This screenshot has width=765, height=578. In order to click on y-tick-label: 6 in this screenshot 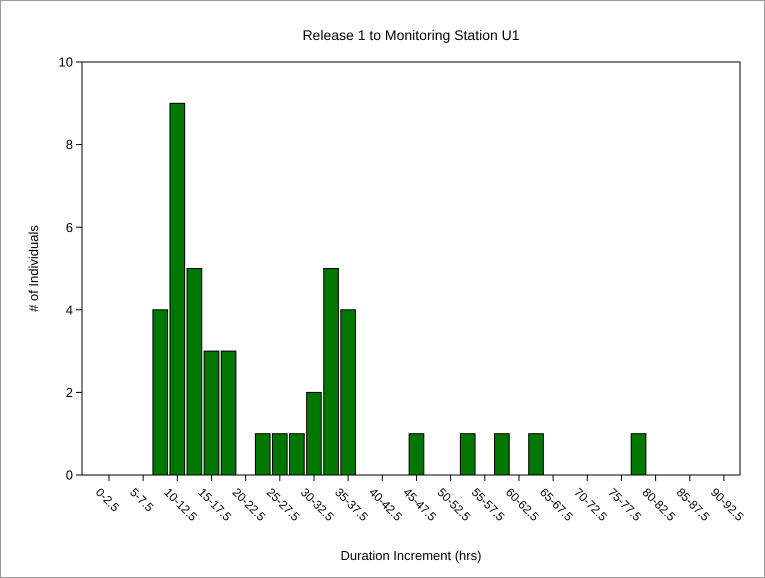, I will do `click(69, 227)`.